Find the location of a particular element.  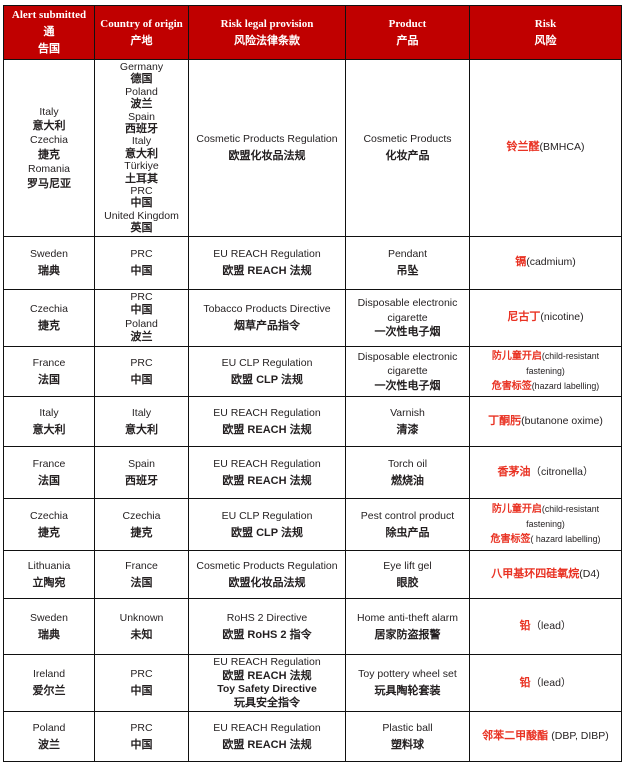

header-line: Risk is located at coordinates (545, 23).